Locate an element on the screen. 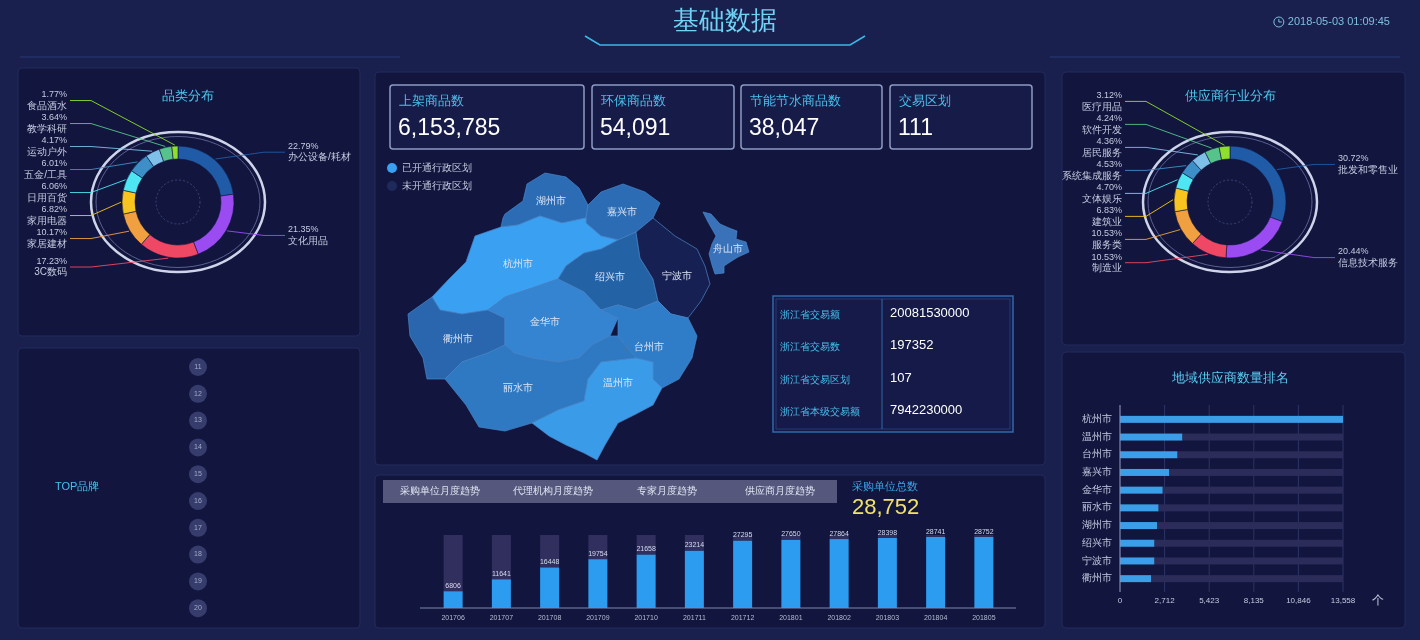 The height and width of the screenshot is (640, 1420). data-label: 20081530000 is located at coordinates (930, 312).